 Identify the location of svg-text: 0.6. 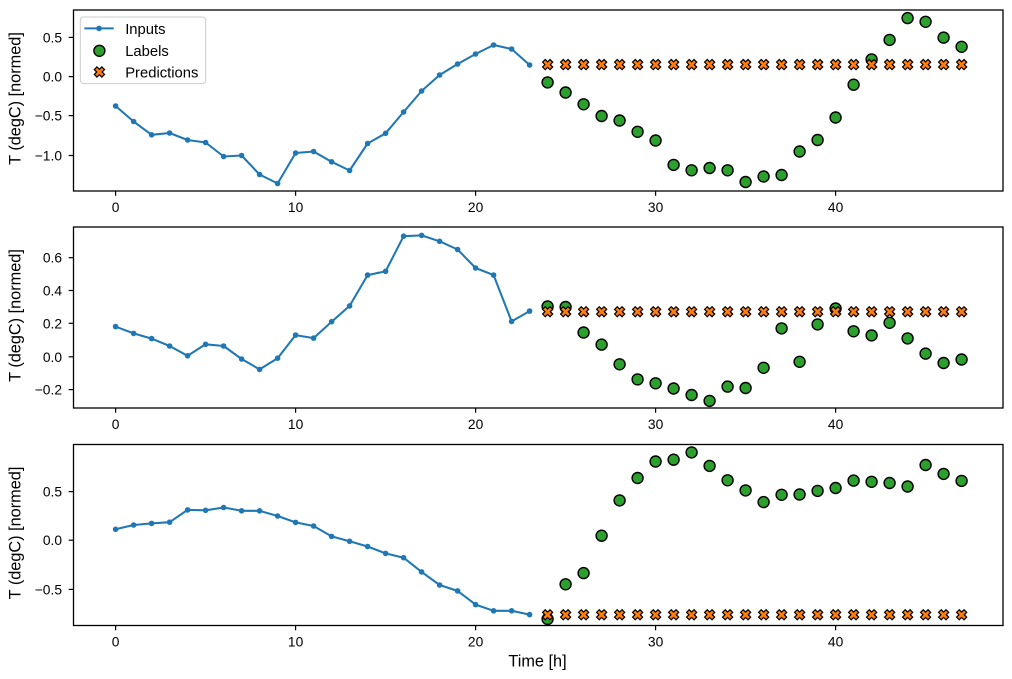
(53, 258).